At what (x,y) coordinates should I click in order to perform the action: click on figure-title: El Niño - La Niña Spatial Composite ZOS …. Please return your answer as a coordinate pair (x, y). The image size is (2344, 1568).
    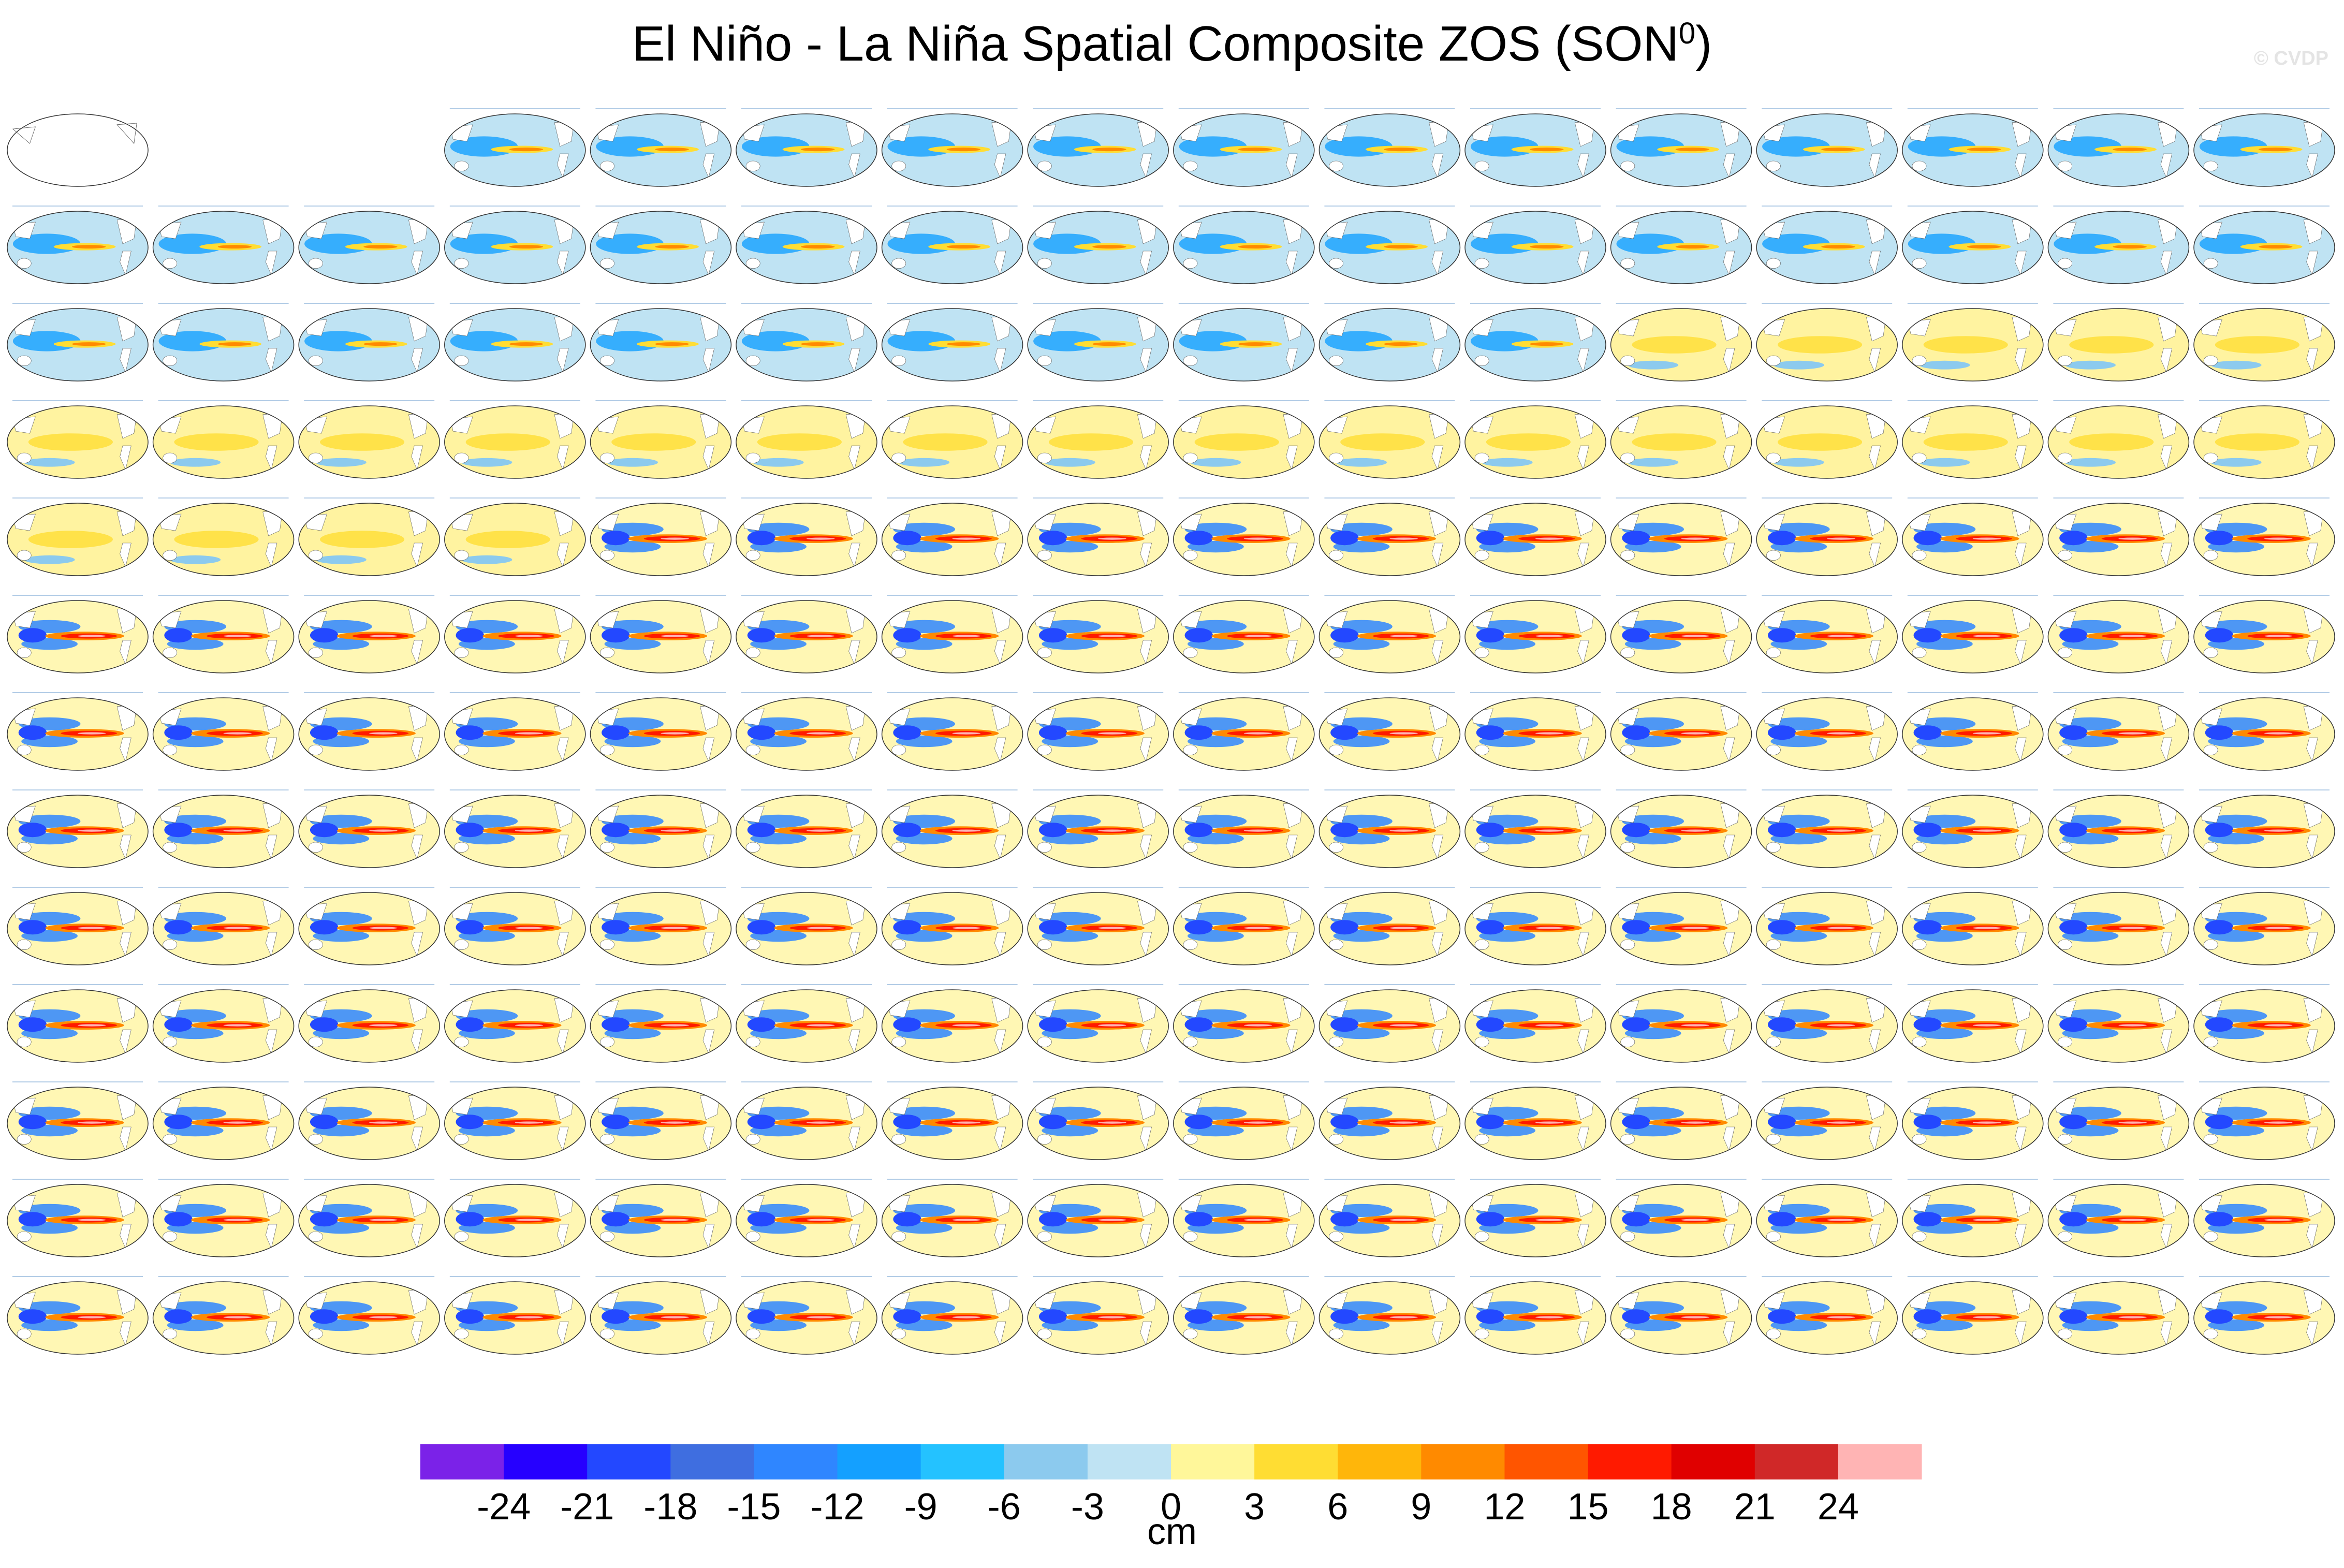
    Looking at the image, I should click on (1172, 44).